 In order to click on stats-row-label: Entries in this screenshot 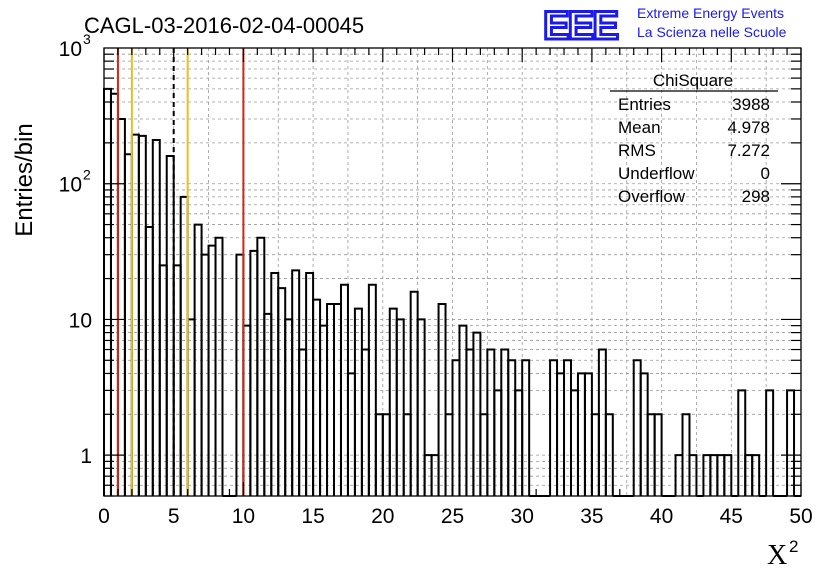, I will do `click(644, 104)`.